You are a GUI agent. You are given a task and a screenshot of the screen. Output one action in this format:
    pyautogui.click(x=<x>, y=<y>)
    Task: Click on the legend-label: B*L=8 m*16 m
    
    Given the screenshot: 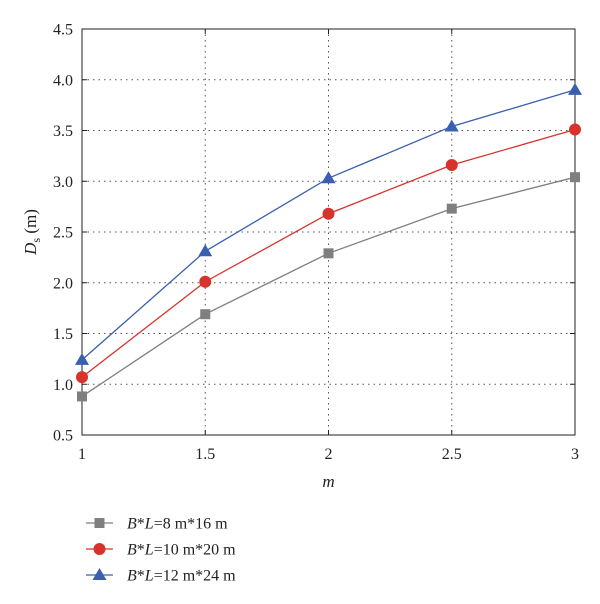 What is the action you would take?
    pyautogui.click(x=177, y=524)
    